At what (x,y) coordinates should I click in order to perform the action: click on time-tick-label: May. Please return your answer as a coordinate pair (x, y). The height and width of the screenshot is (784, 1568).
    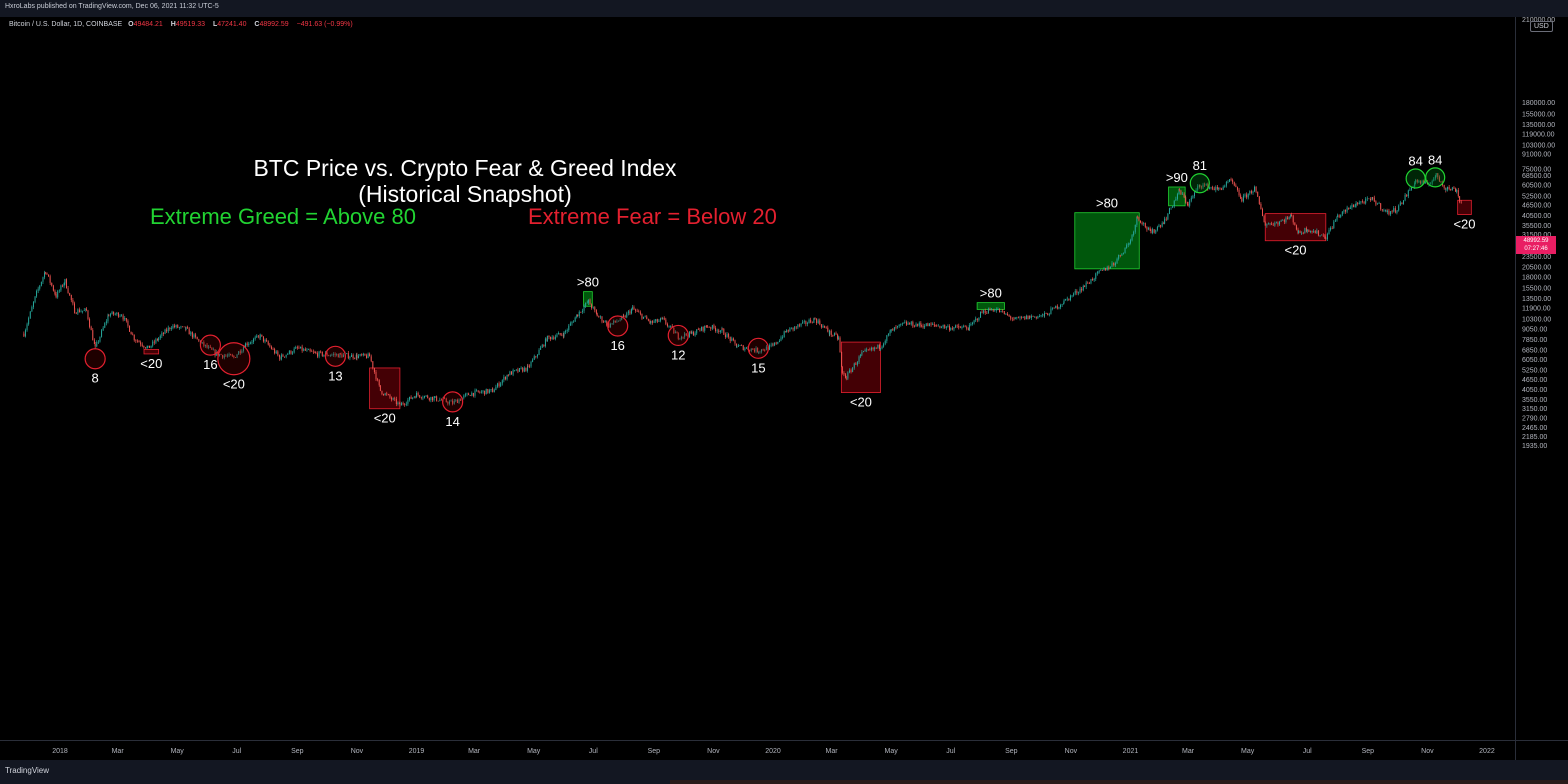
    Looking at the image, I should click on (534, 751).